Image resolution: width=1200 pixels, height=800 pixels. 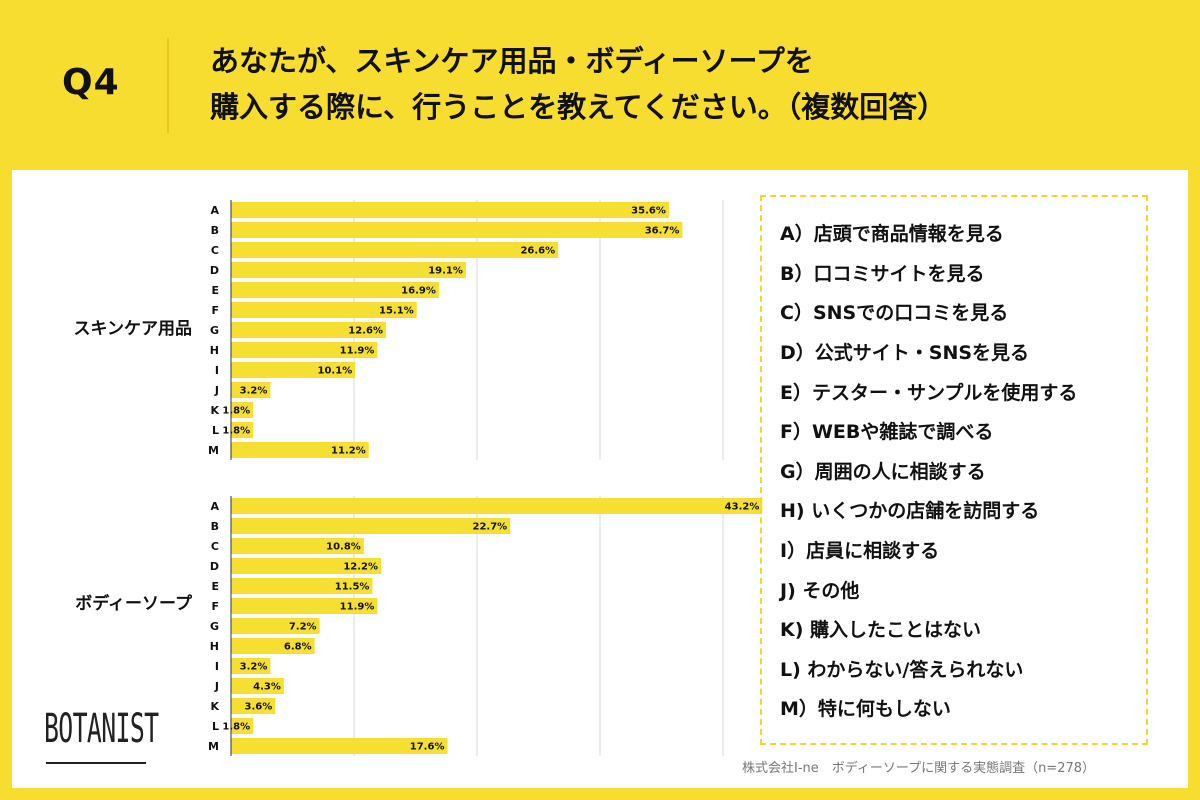 I want to click on skincare-bar-m, so click(x=300, y=450).